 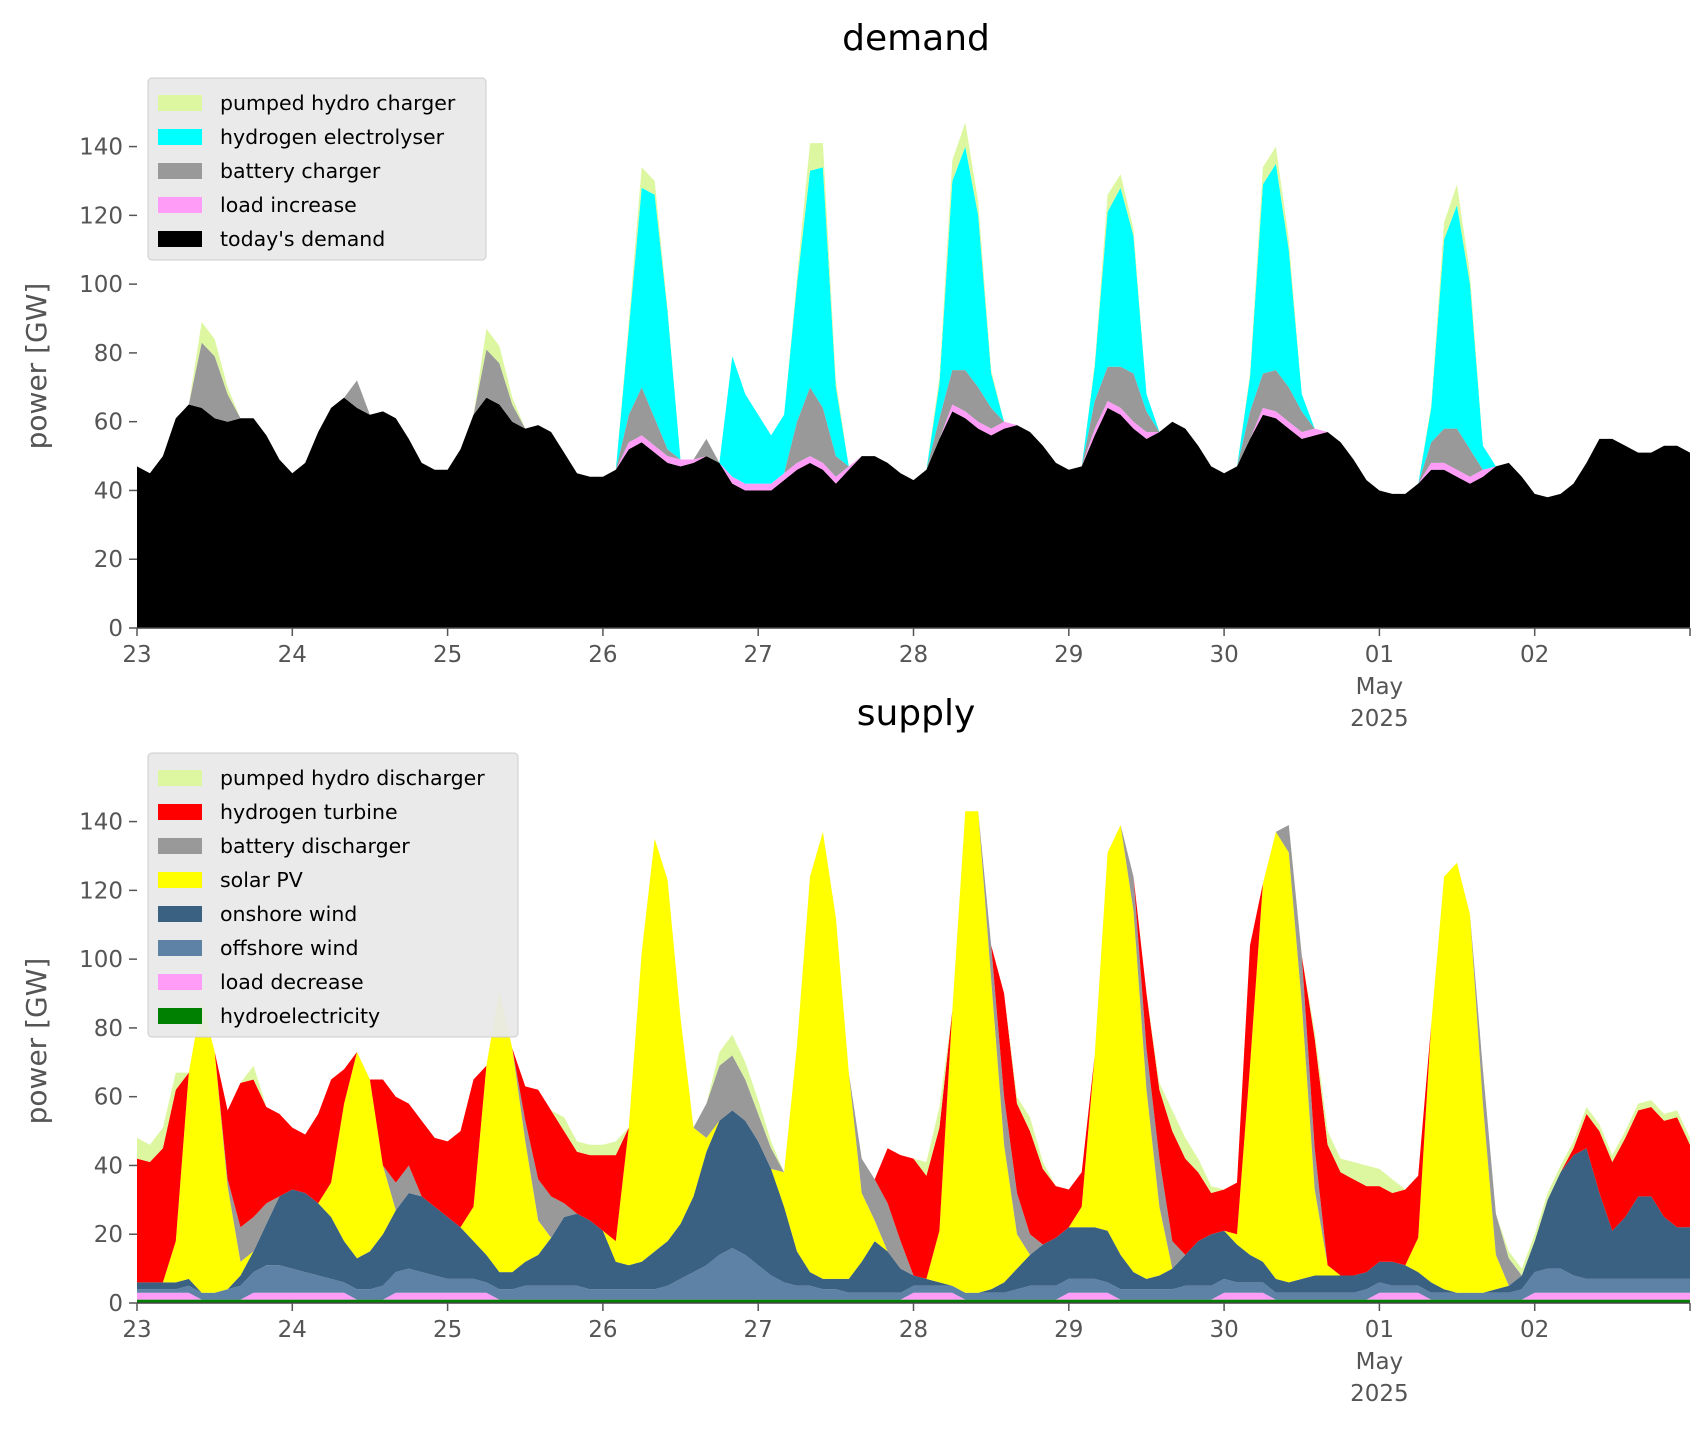 I want to click on legend-label: hydroelectricity, so click(x=300, y=1016).